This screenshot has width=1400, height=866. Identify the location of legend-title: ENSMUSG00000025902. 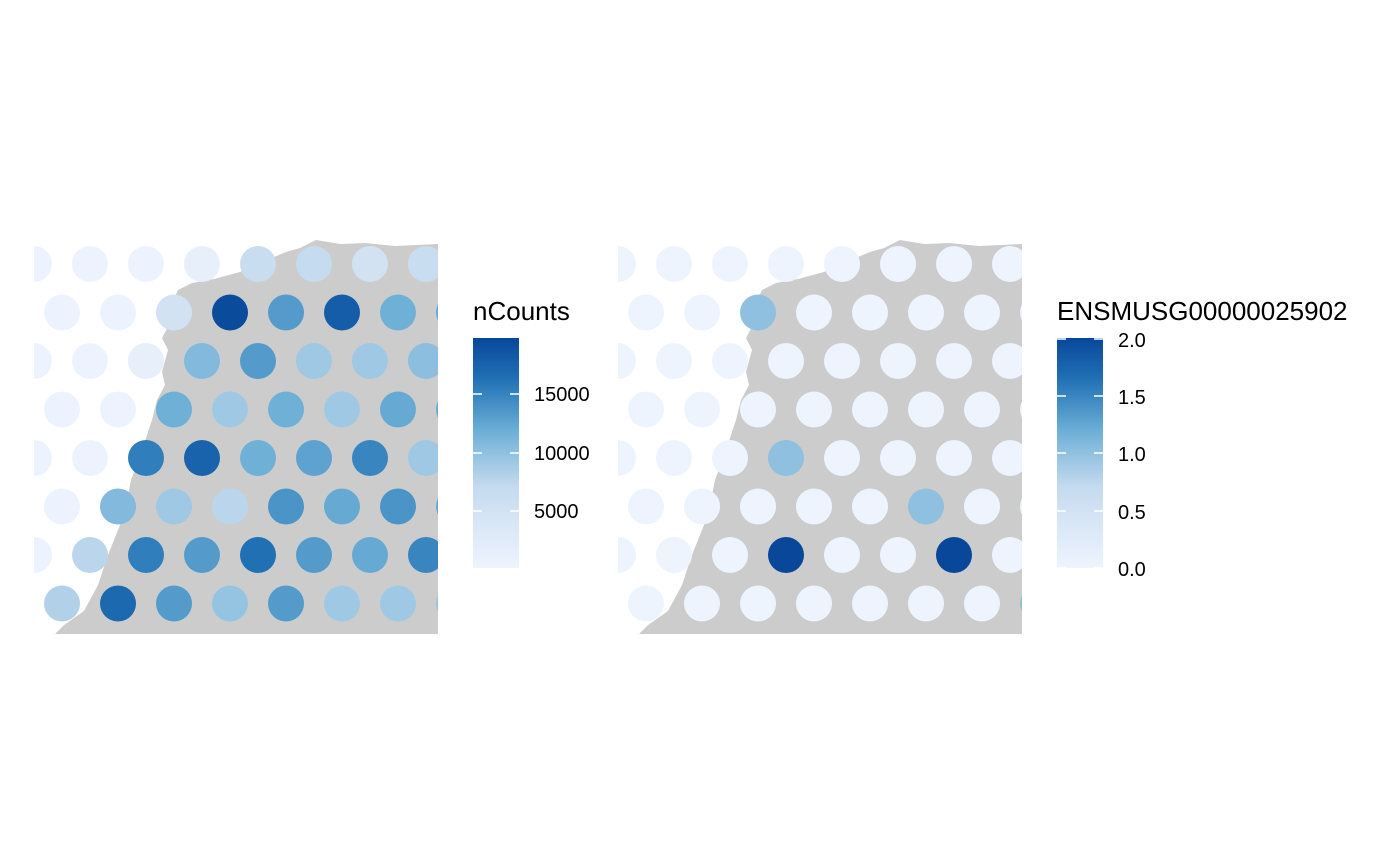
(1202, 311).